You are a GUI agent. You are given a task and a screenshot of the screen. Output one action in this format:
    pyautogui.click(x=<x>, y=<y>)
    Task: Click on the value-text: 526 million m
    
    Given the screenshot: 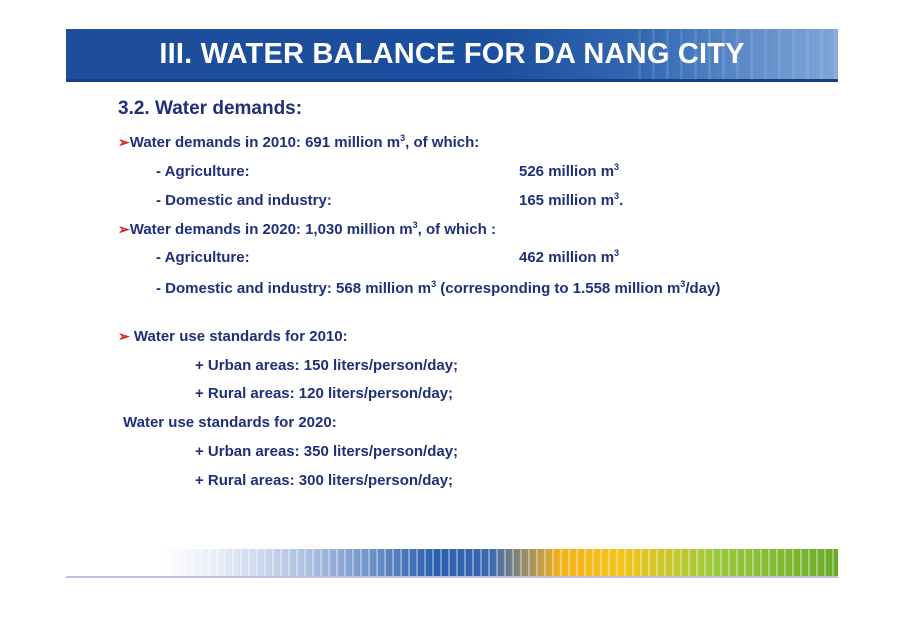 What is the action you would take?
    pyautogui.click(x=567, y=171)
    